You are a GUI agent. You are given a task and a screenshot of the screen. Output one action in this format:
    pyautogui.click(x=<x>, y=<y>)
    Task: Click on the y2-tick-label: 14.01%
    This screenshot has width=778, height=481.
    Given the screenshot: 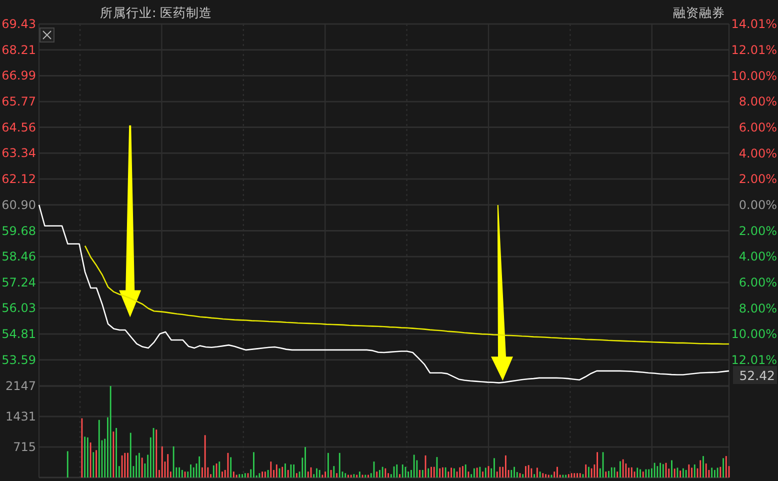 What is the action you would take?
    pyautogui.click(x=754, y=24)
    